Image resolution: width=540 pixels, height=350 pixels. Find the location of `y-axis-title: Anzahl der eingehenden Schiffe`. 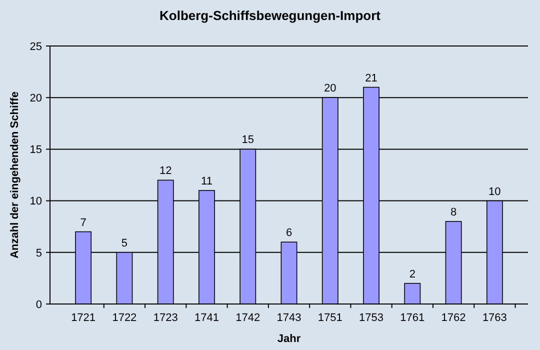

y-axis-title: Anzahl der eingehenden Schiffe is located at coordinates (15, 175).